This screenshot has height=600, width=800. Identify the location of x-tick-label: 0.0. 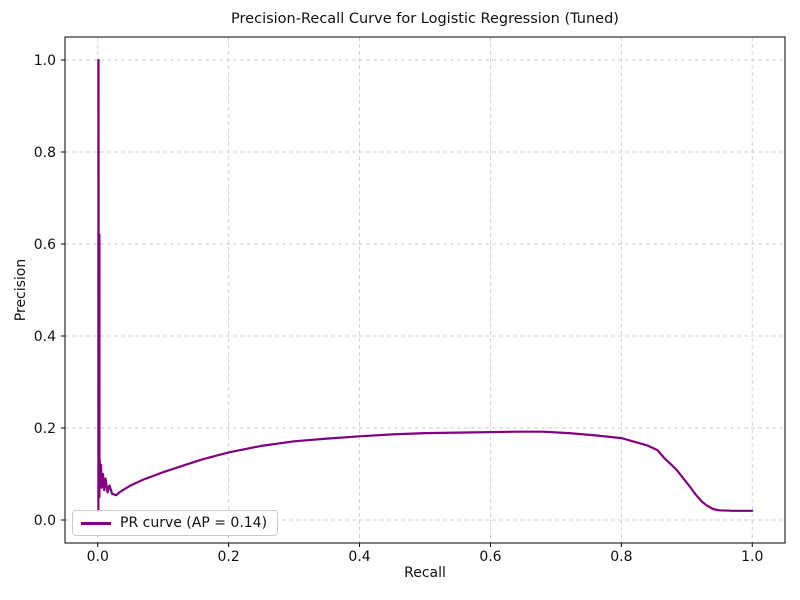
(98, 557).